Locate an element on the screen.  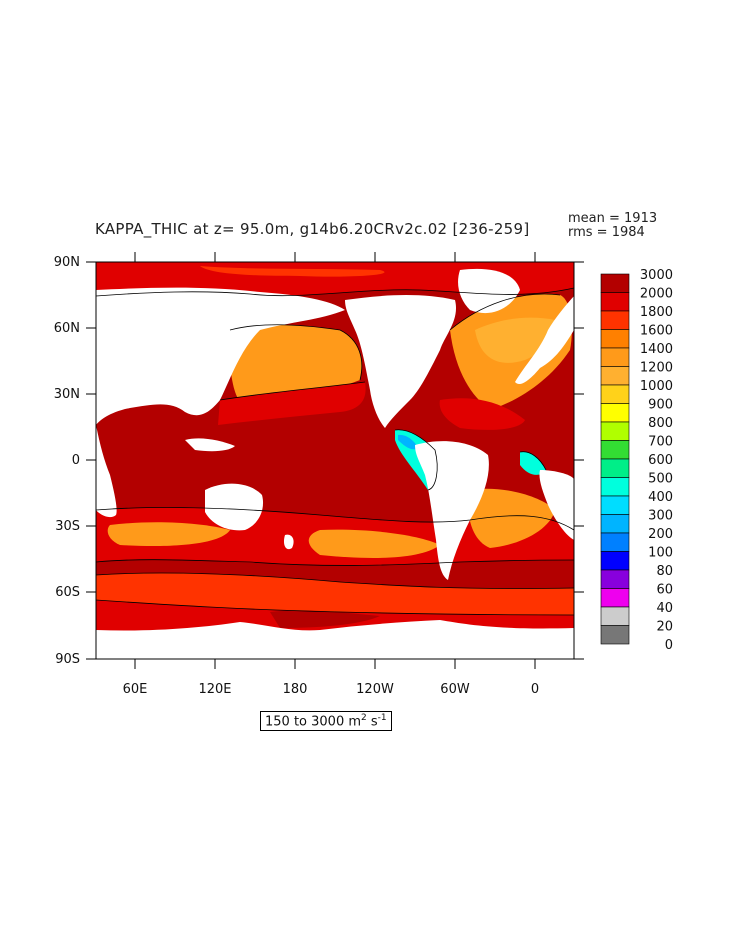
colorbar-level-label: 1200 is located at coordinates (656, 368).